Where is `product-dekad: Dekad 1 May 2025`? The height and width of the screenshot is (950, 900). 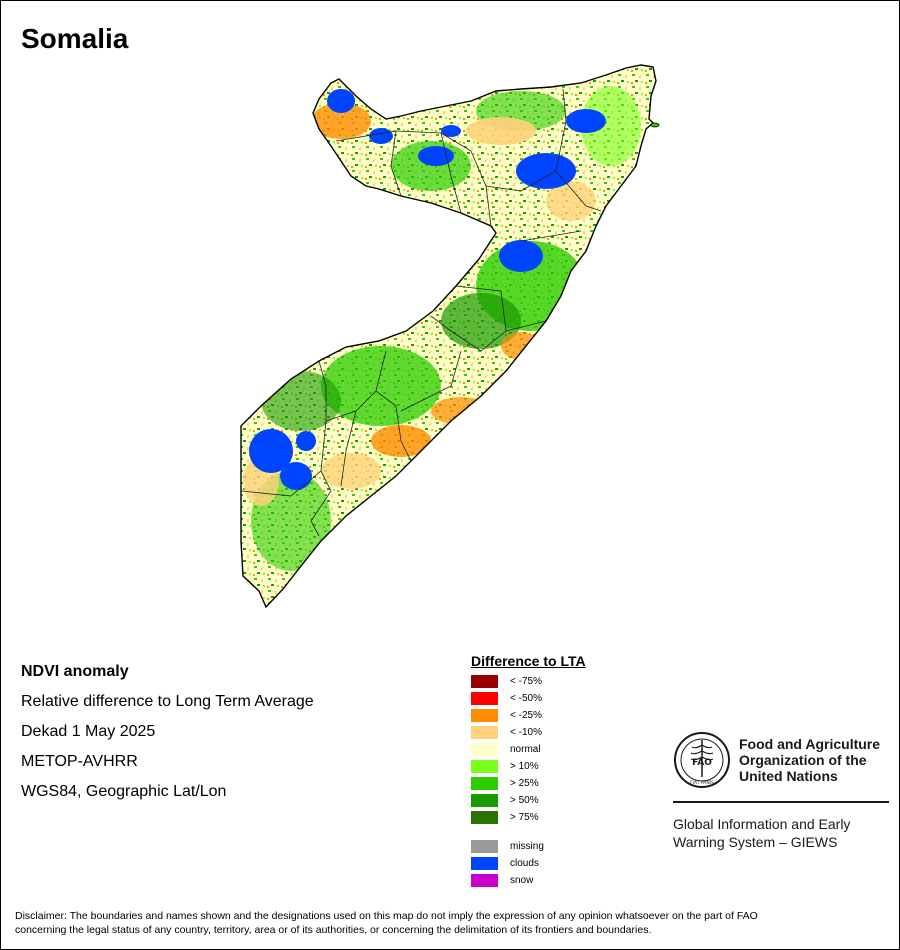 product-dekad: Dekad 1 May 2025 is located at coordinates (88, 731).